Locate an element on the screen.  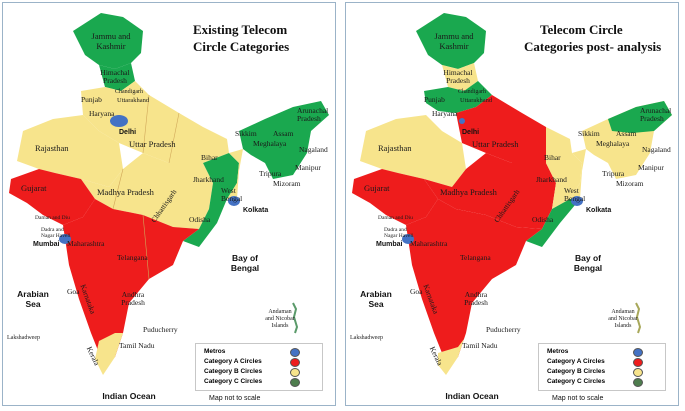
label-jammu-kashmir: Jammu and Kashmir is located at coordinates (454, 41).